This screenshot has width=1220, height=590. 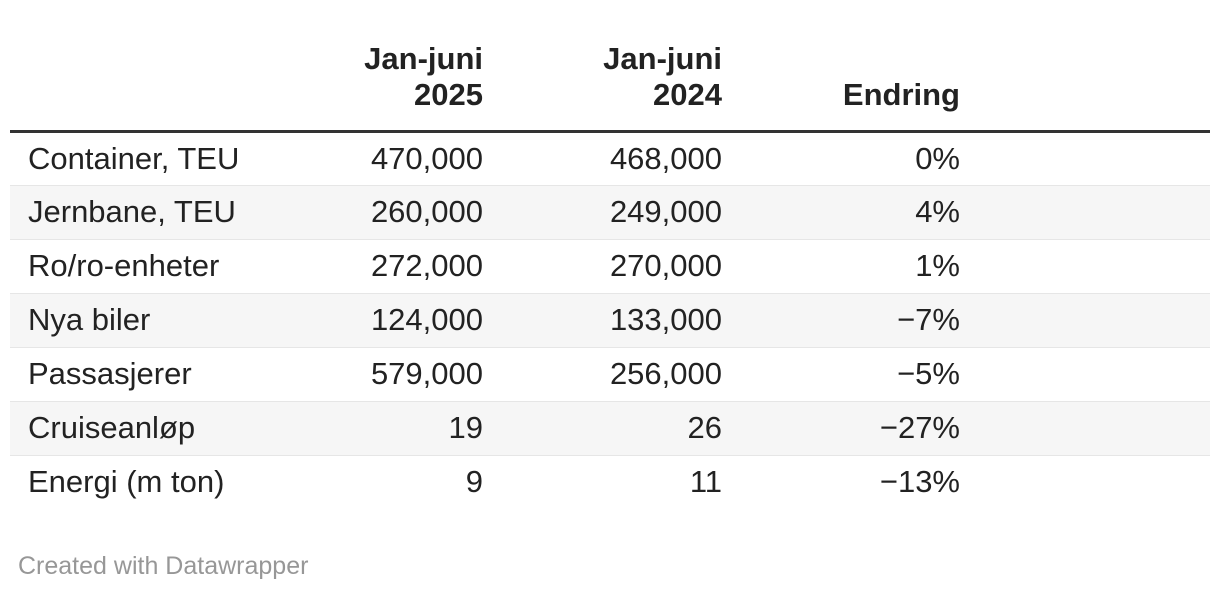 What do you see at coordinates (841, 211) in the screenshot?
I see `value-change: 4%` at bounding box center [841, 211].